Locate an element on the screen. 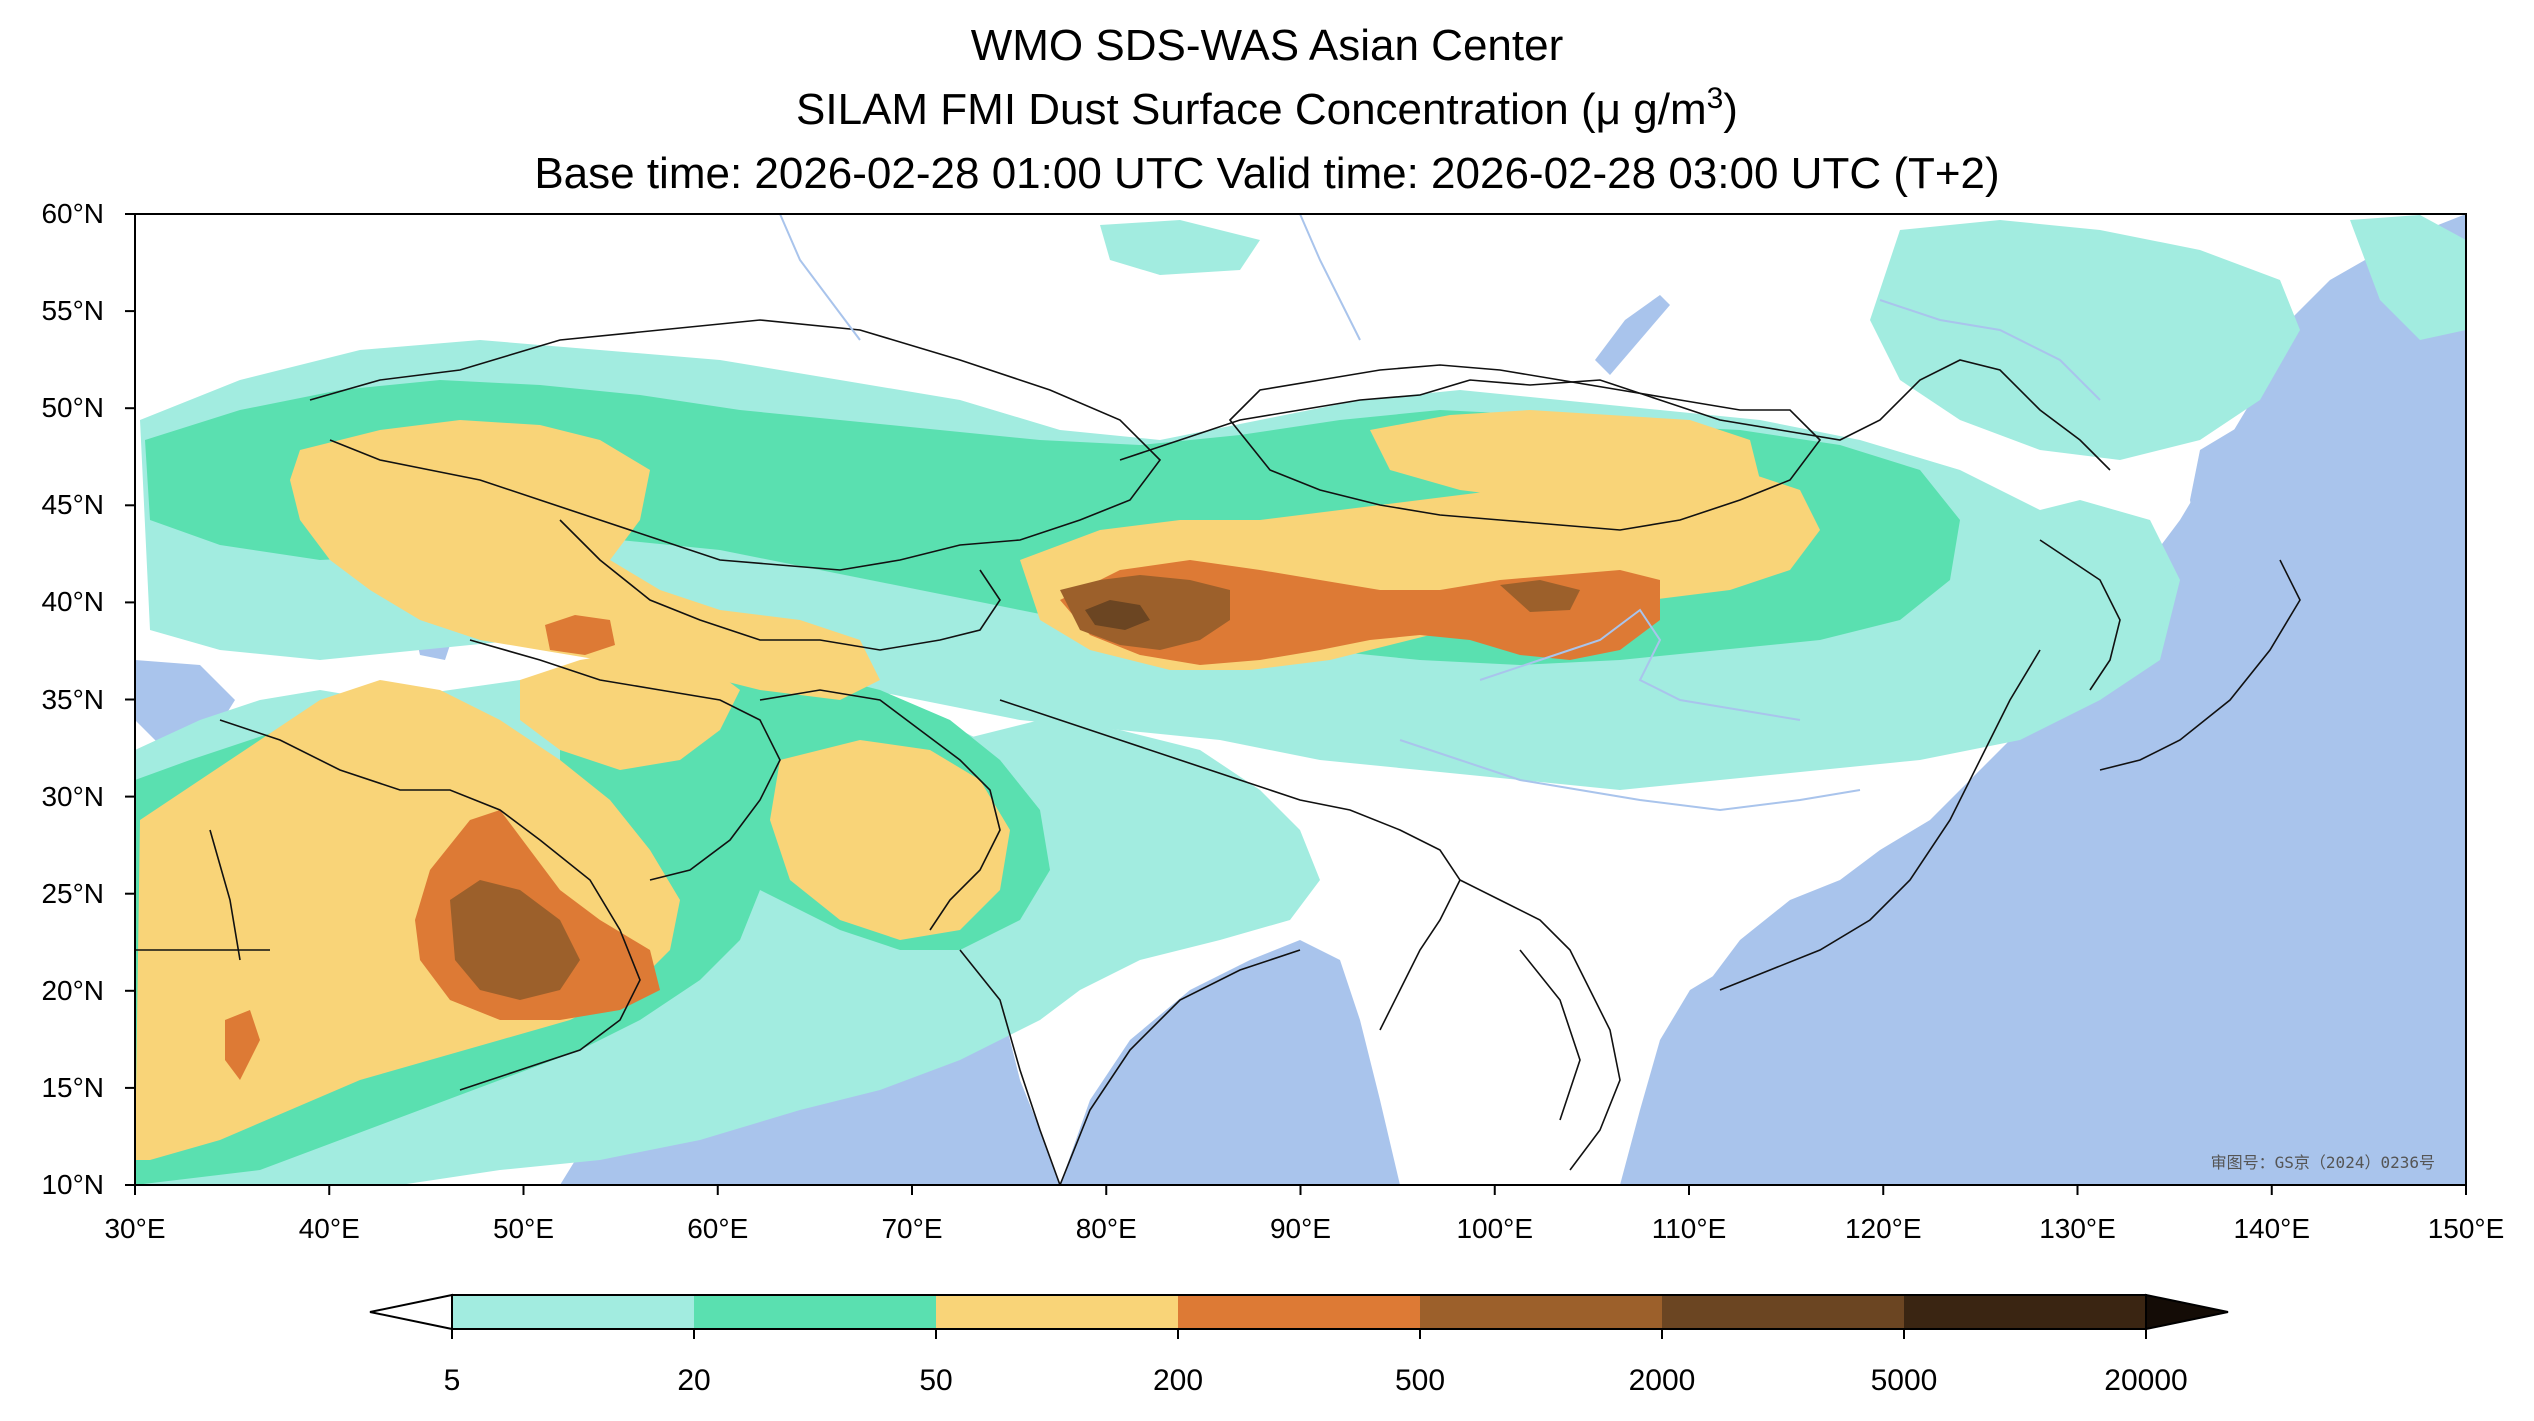 This screenshot has width=2534, height=1421. border-korea is located at coordinates (2080, 615).